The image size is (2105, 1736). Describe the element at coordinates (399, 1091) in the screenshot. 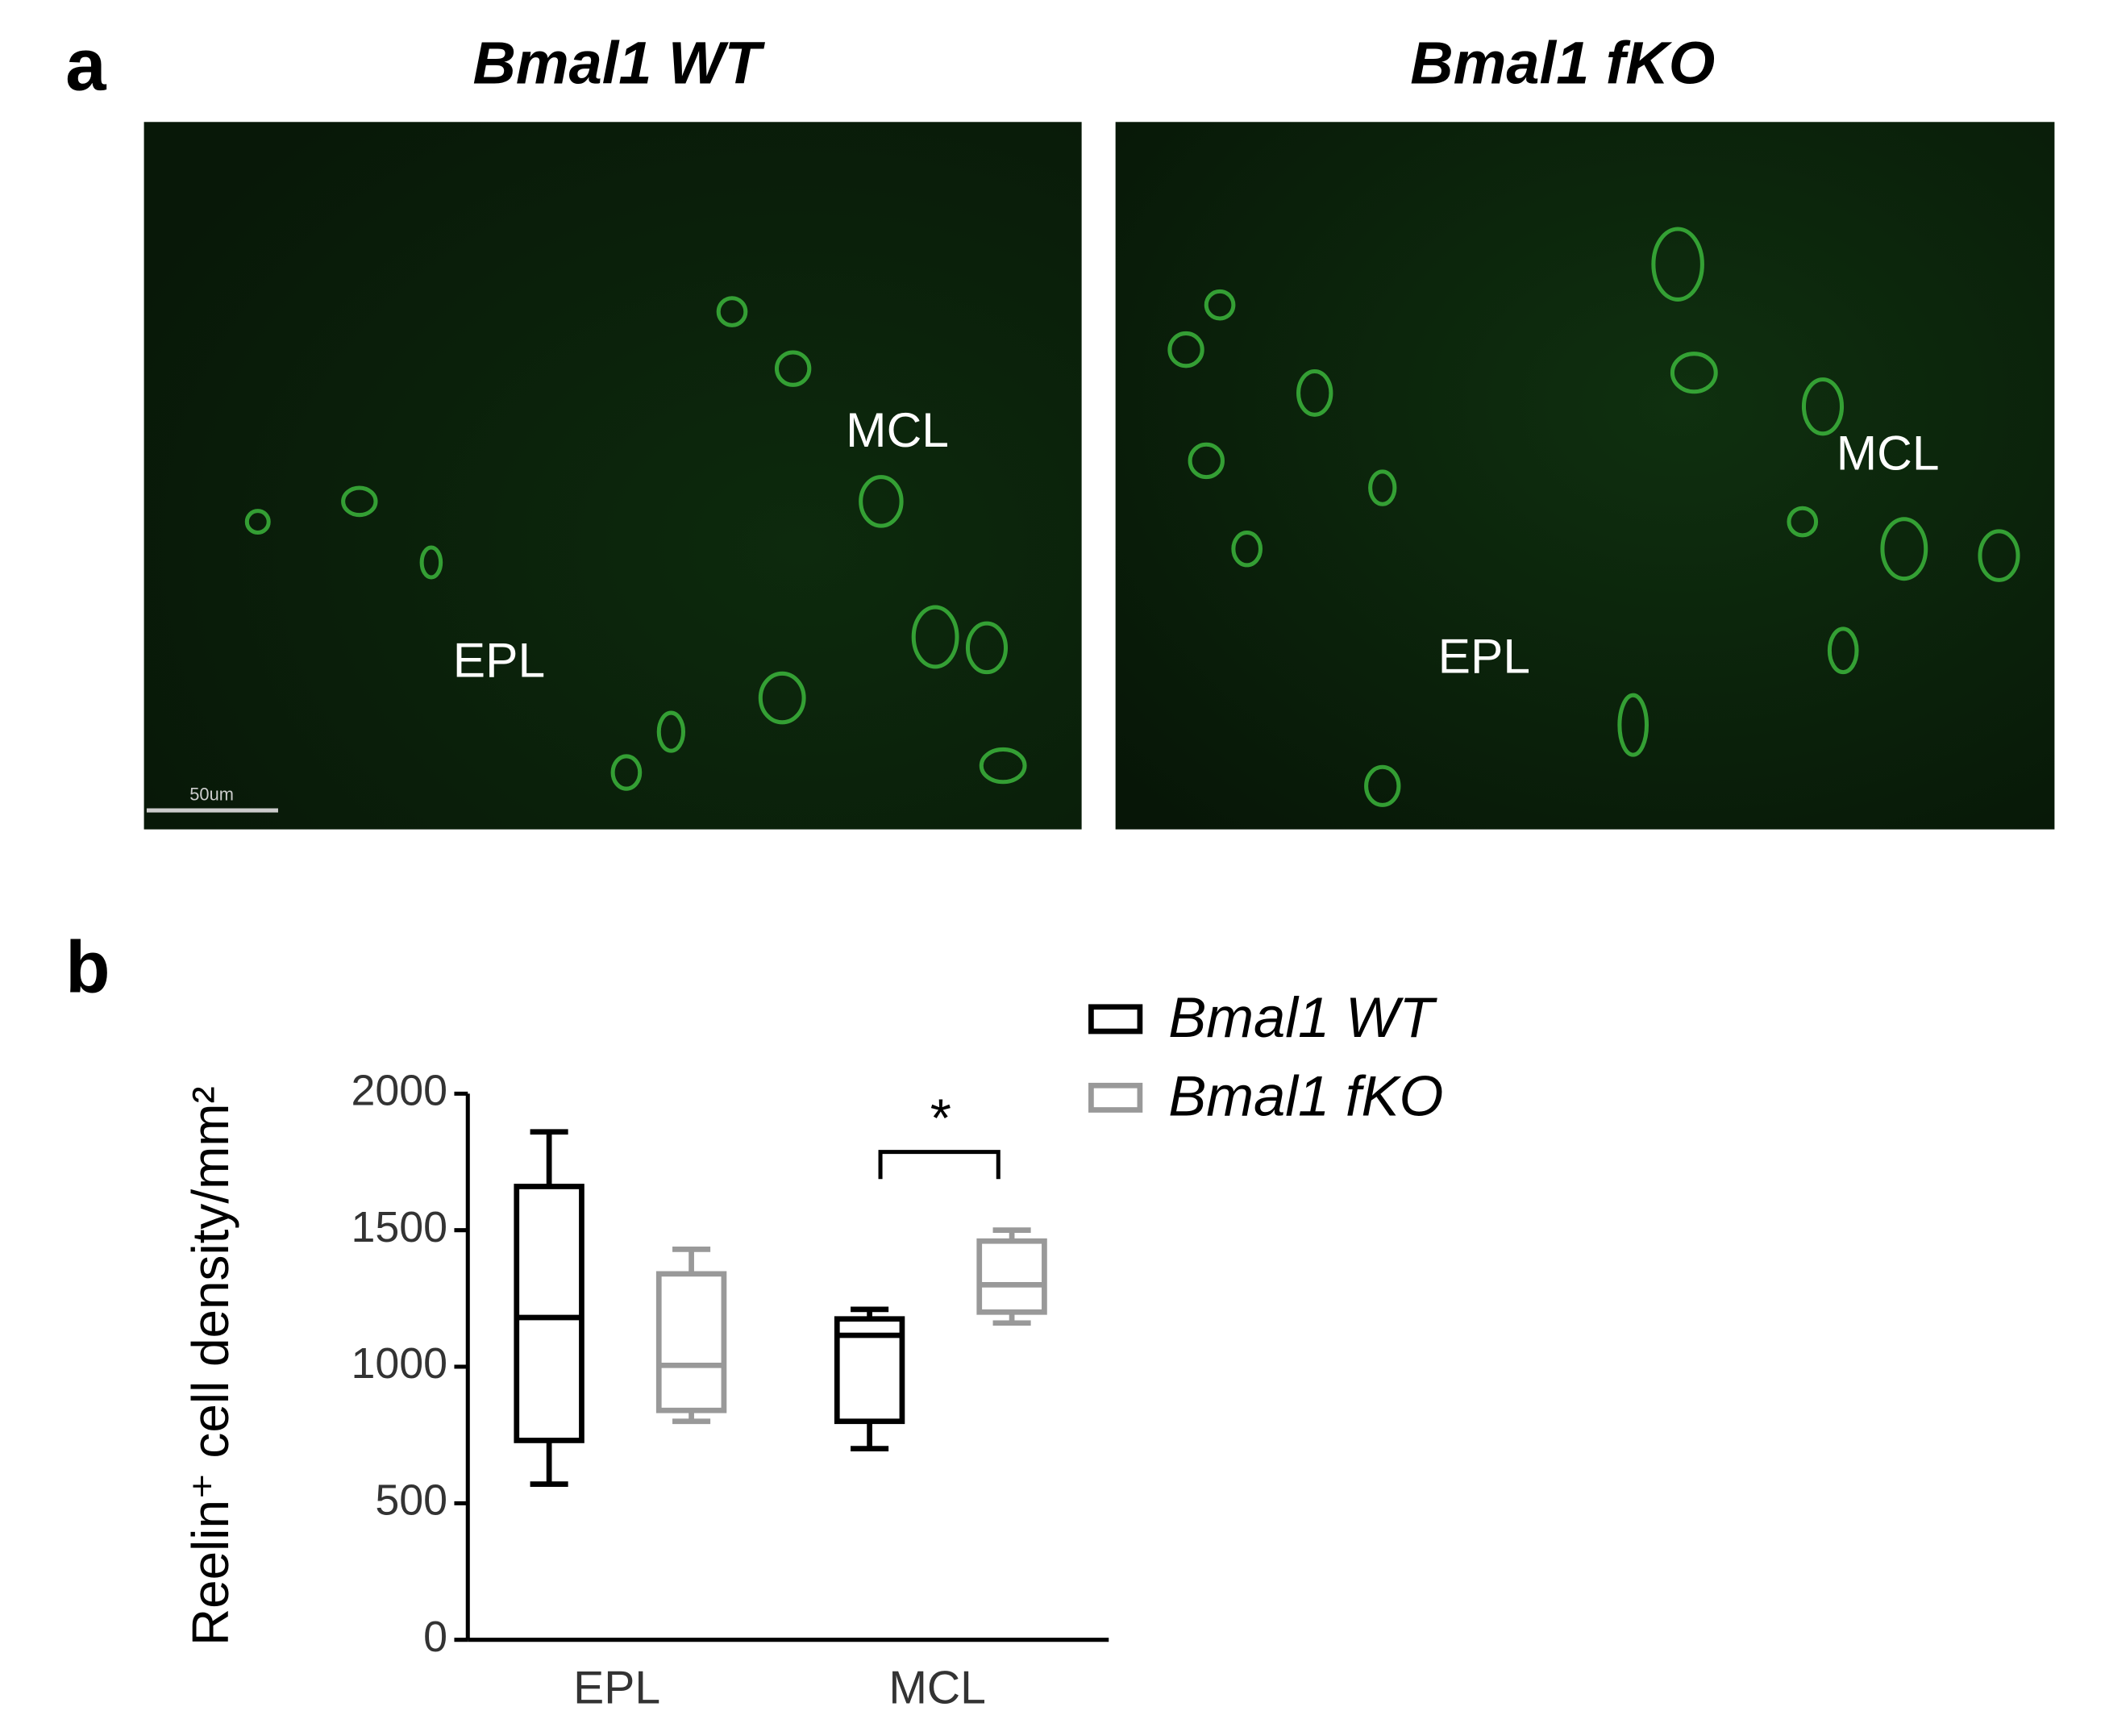

I see `y-tick-label: 2000` at that location.